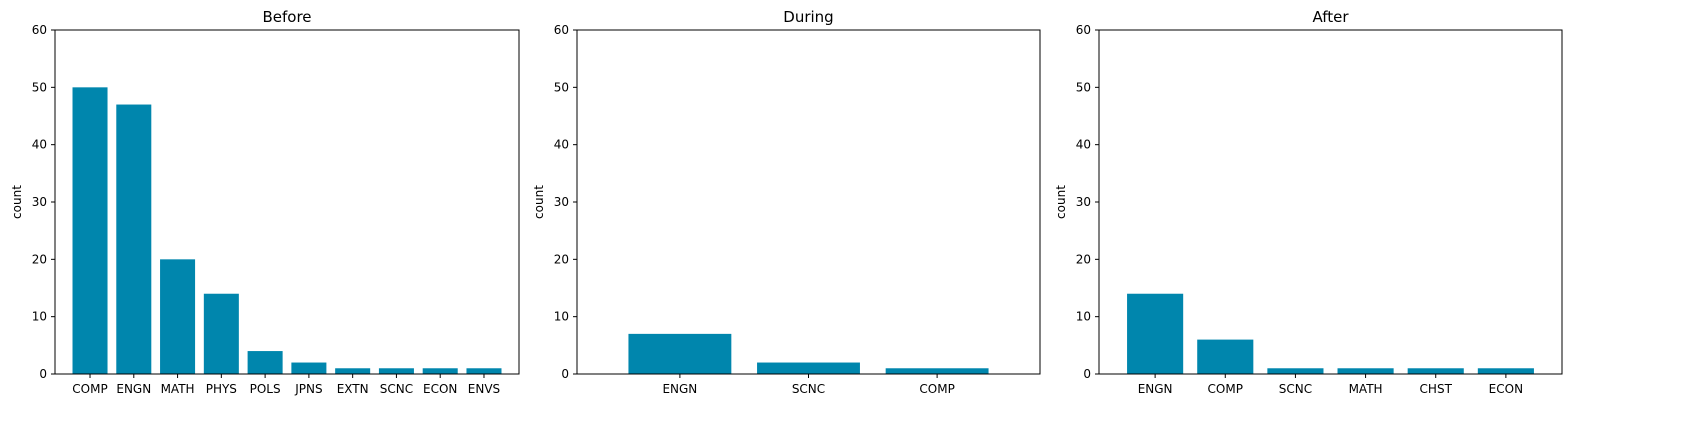  I want to click on chart-title: Before, so click(286, 17).